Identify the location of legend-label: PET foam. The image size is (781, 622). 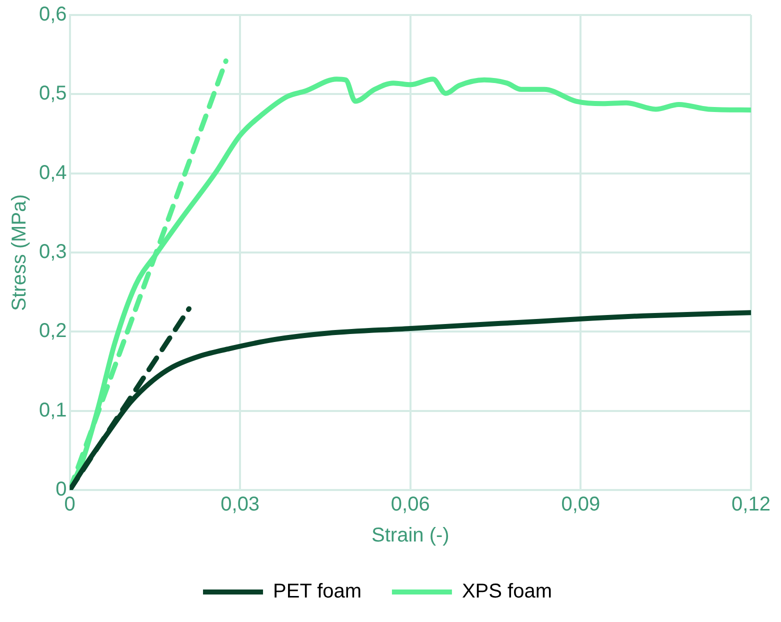
(317, 591).